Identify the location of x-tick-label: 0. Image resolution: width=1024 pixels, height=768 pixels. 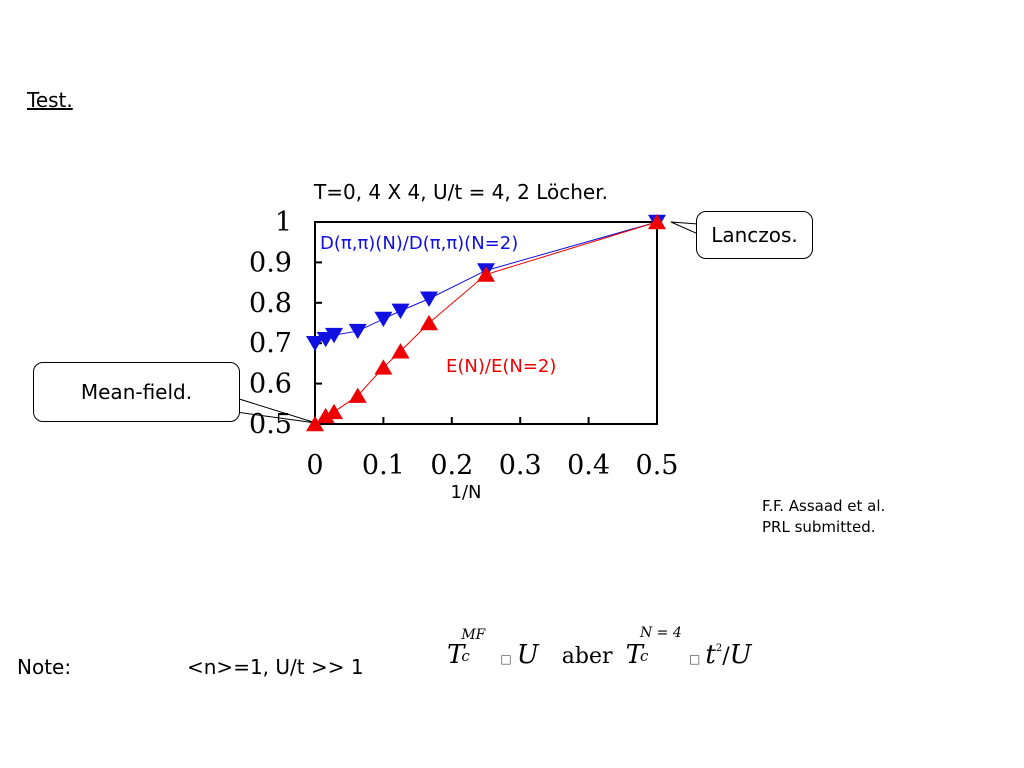
(314, 465).